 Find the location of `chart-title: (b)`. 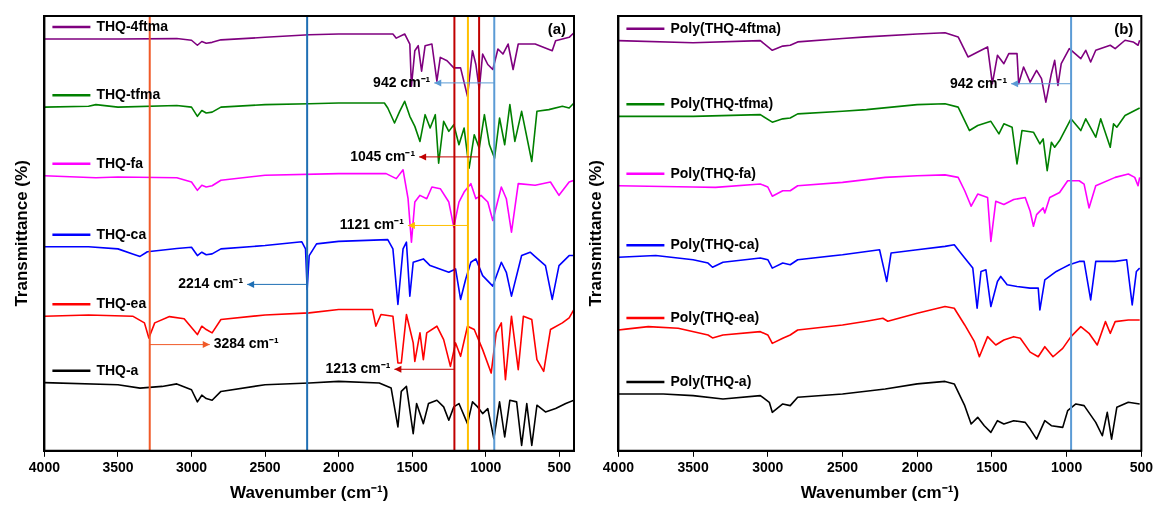

chart-title: (b) is located at coordinates (1124, 28).